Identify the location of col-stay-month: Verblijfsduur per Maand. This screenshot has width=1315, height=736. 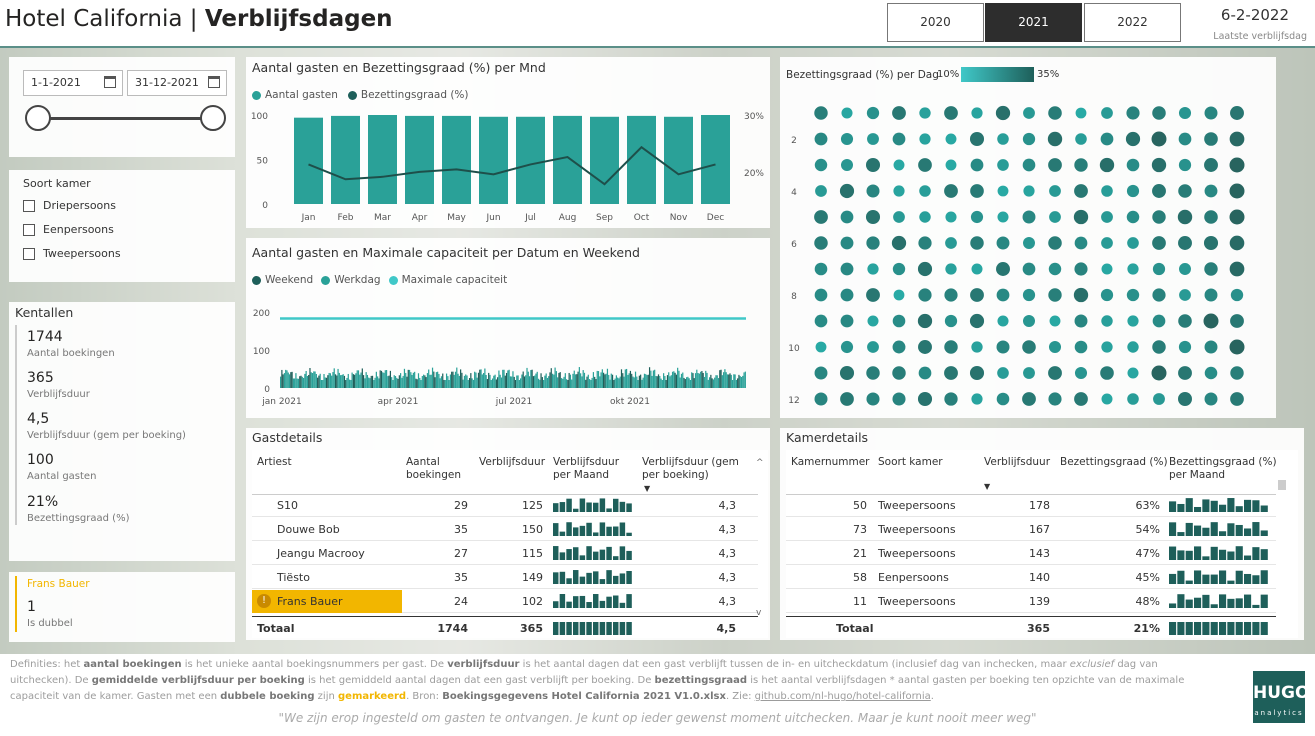
(586, 468).